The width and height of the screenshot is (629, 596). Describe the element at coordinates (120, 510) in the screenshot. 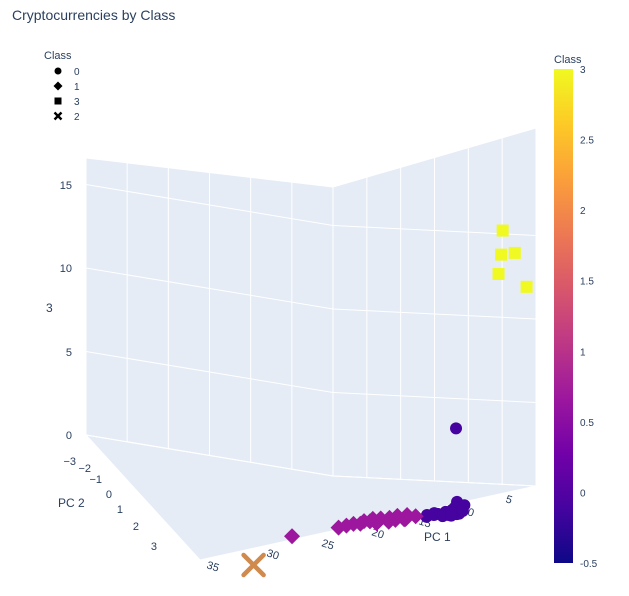

I see `y-tick-label: 1` at that location.